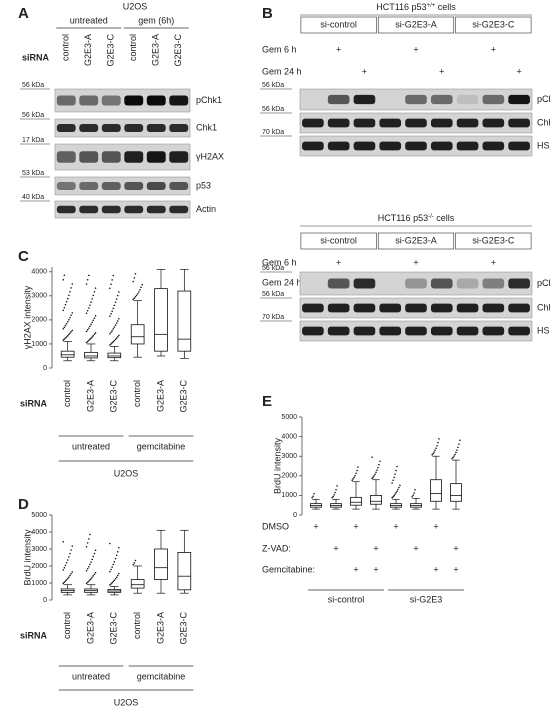  Describe the element at coordinates (126, 702) in the screenshot. I see `cell-line: U2OS` at that location.